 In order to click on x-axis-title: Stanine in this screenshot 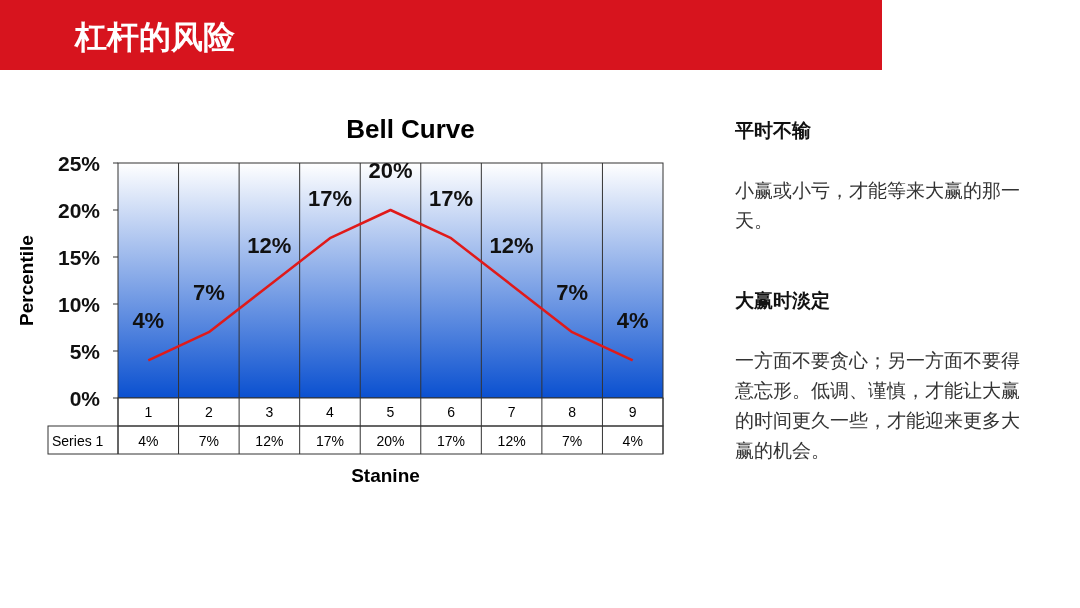, I will do `click(385, 475)`.